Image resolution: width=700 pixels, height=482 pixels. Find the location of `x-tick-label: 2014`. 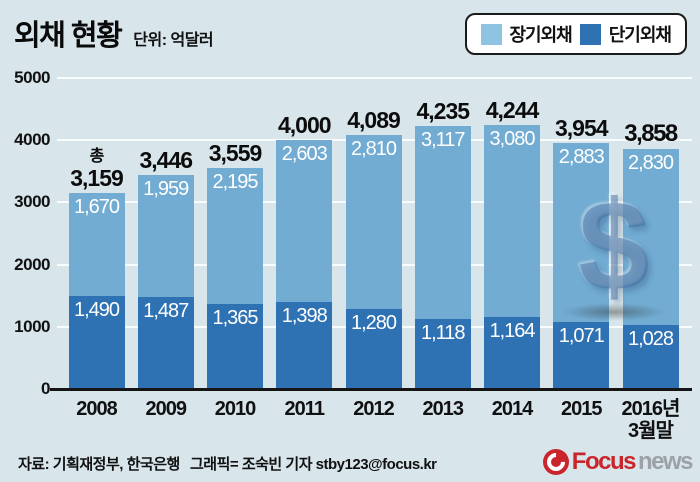

x-tick-label: 2014 is located at coordinates (512, 409).